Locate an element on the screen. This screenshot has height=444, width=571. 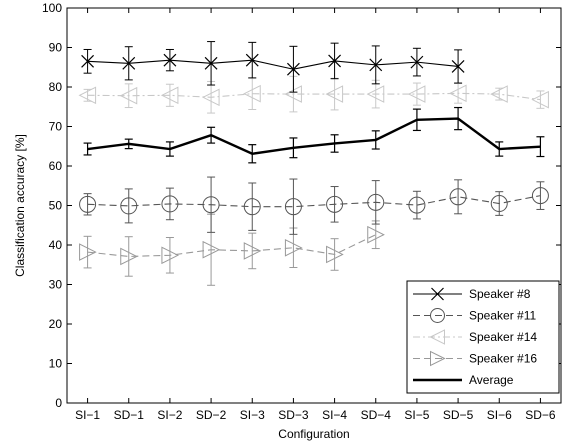
x-tick-label: SD−3 is located at coordinates (293, 415).